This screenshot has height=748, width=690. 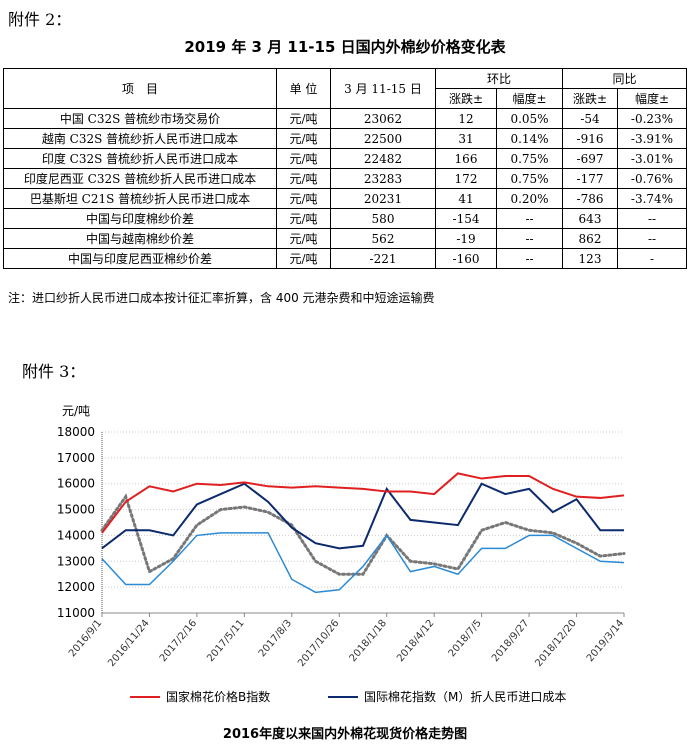 I want to click on header-yoy: 同比, so click(x=624, y=78).